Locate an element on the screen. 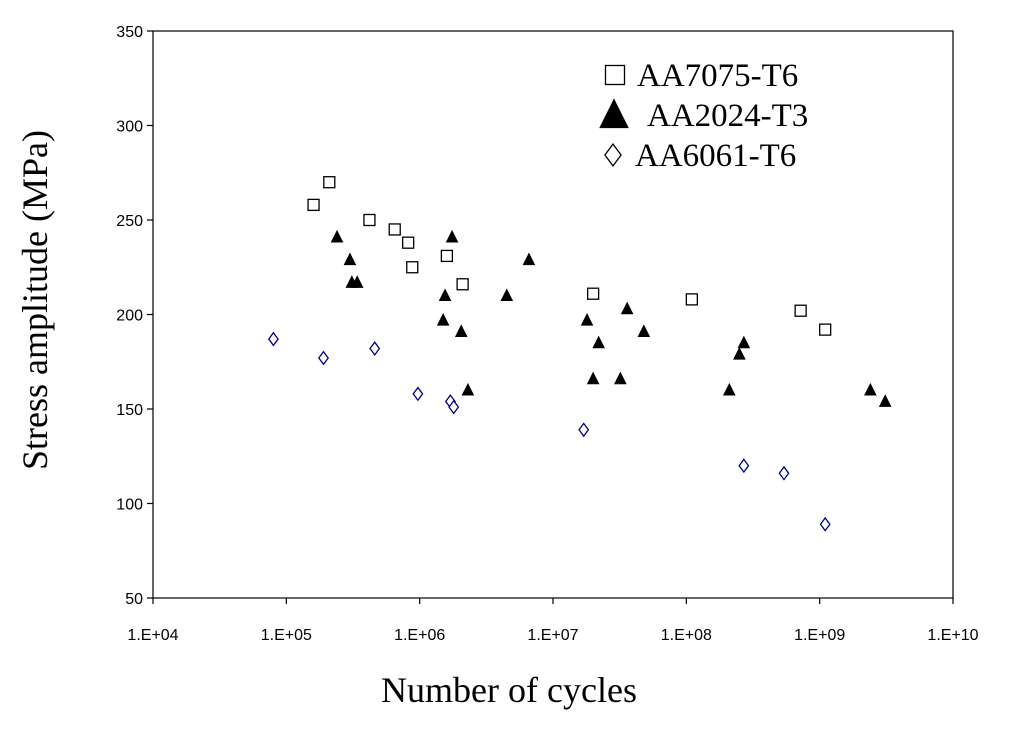  legend-label: AA6061-T6 is located at coordinates (715, 156).